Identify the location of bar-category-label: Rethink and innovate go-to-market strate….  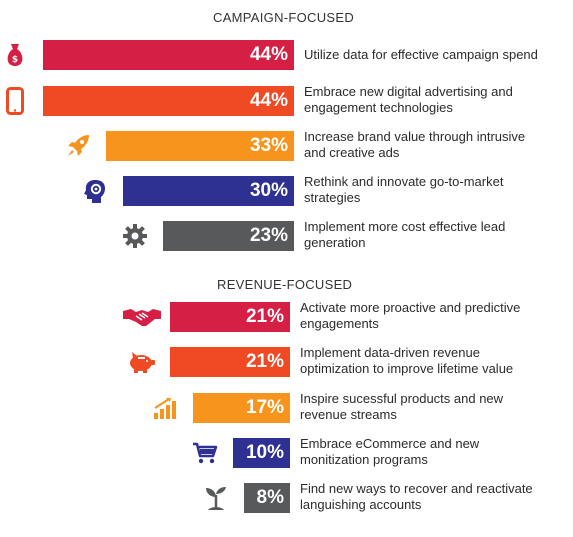
(404, 189).